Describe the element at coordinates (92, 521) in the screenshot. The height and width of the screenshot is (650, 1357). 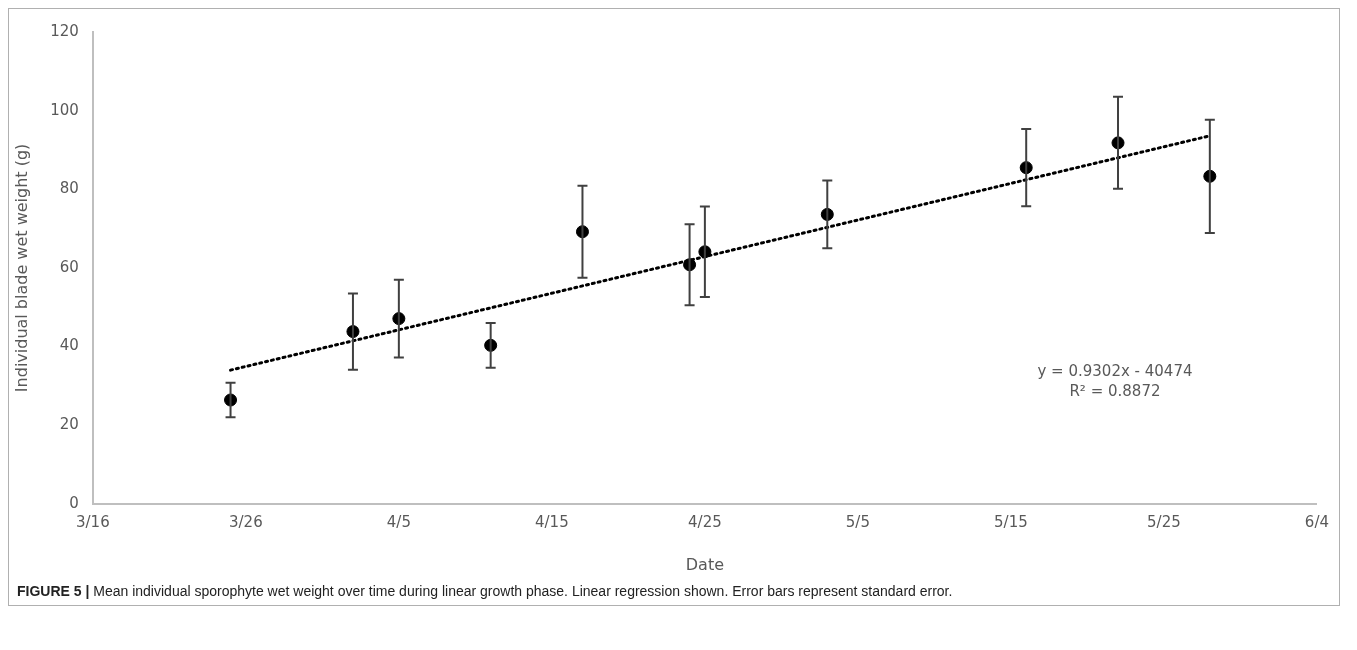
I see `x-tick-label: 3/16` at that location.